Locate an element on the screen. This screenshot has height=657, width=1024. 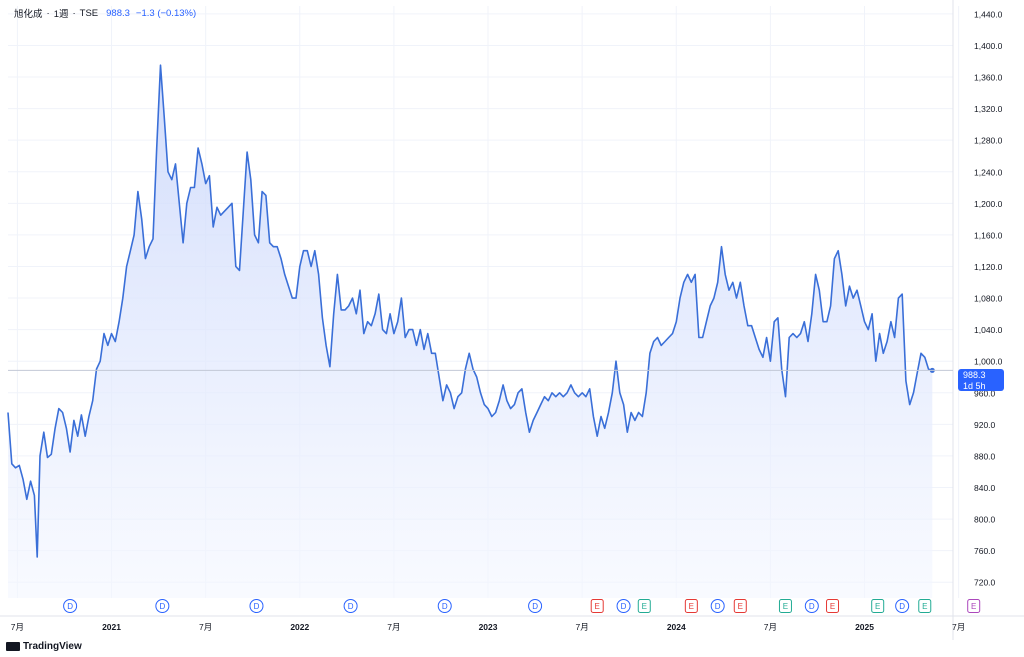
y-tick-label: 840.0 is located at coordinates (985, 488).